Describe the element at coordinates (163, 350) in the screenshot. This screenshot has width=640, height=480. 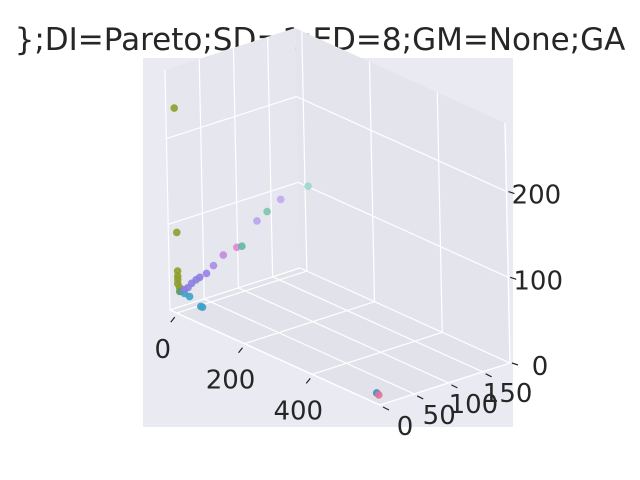
I see `x-tick-label: 0` at that location.